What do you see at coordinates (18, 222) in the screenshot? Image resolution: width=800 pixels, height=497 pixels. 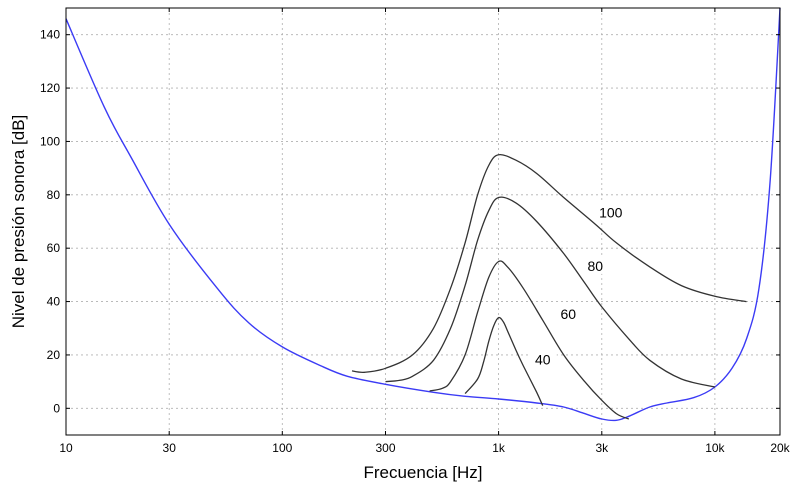 I see `y-axis-label: Nivel de presión sonora [dB]` at bounding box center [18, 222].